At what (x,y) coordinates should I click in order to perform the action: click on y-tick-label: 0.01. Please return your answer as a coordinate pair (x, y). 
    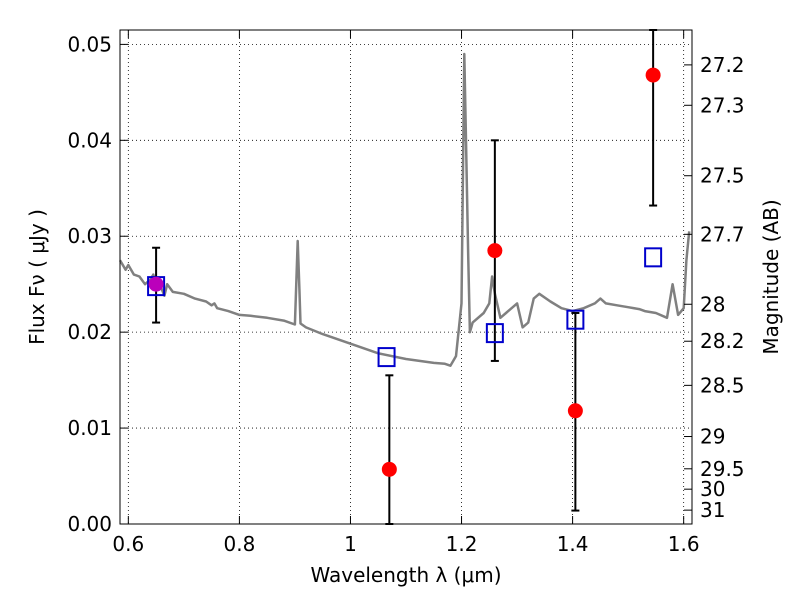
    Looking at the image, I should click on (89, 428).